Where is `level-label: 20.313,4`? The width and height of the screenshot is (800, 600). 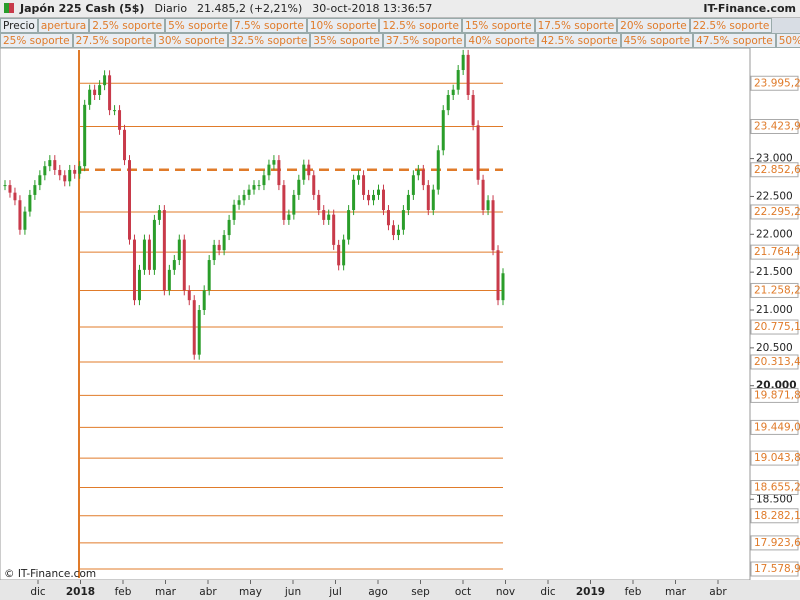 level-label: 20.313,4 is located at coordinates (777, 362).